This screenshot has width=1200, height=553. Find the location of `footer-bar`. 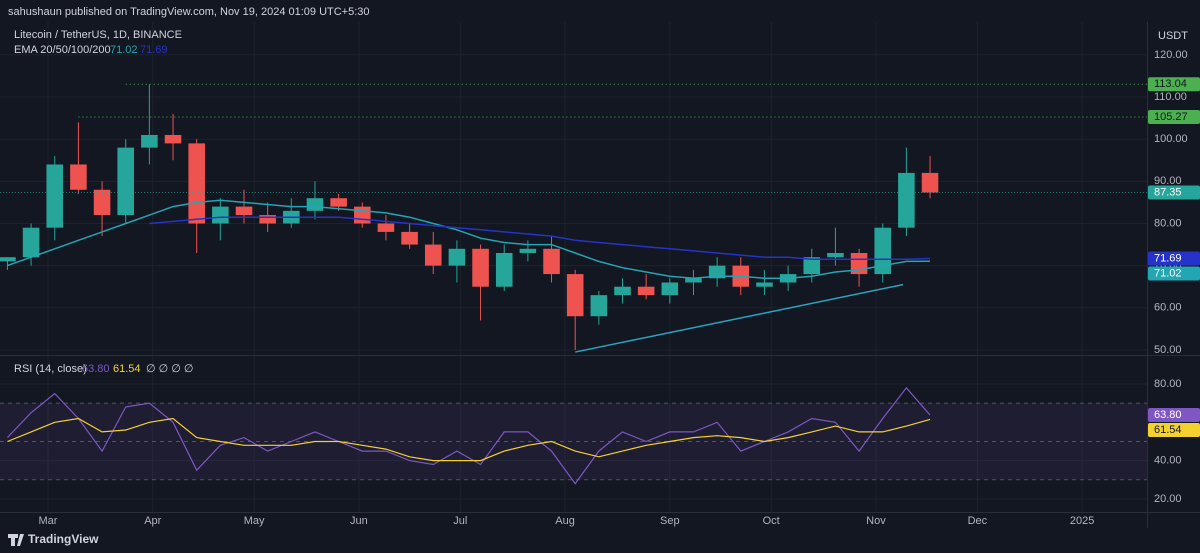

footer-bar is located at coordinates (600, 540).